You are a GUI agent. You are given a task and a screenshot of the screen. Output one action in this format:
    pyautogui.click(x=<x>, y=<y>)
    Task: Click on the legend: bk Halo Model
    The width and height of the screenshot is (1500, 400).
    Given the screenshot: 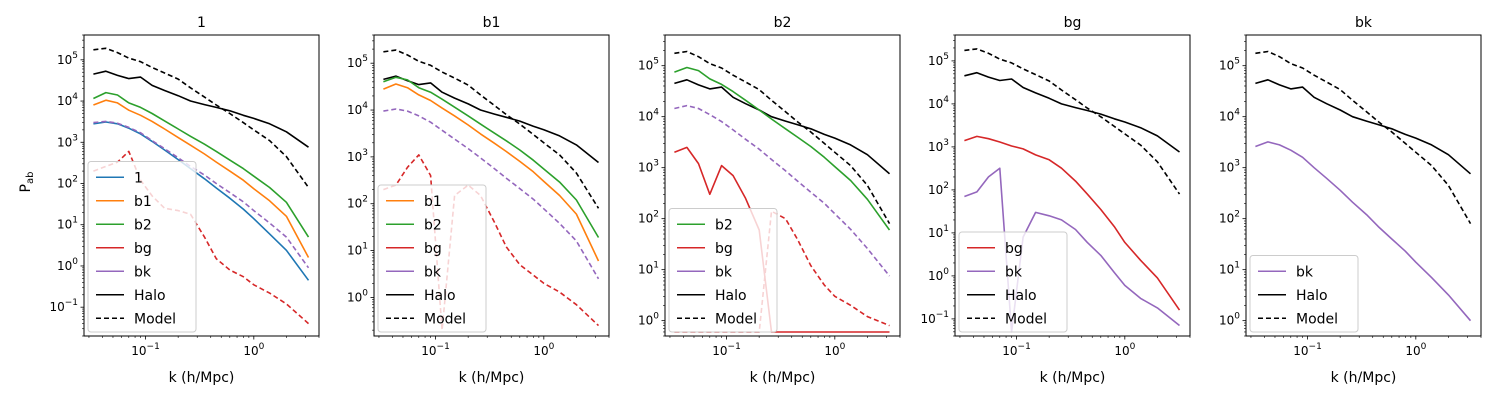 What is the action you would take?
    pyautogui.click(x=1304, y=294)
    